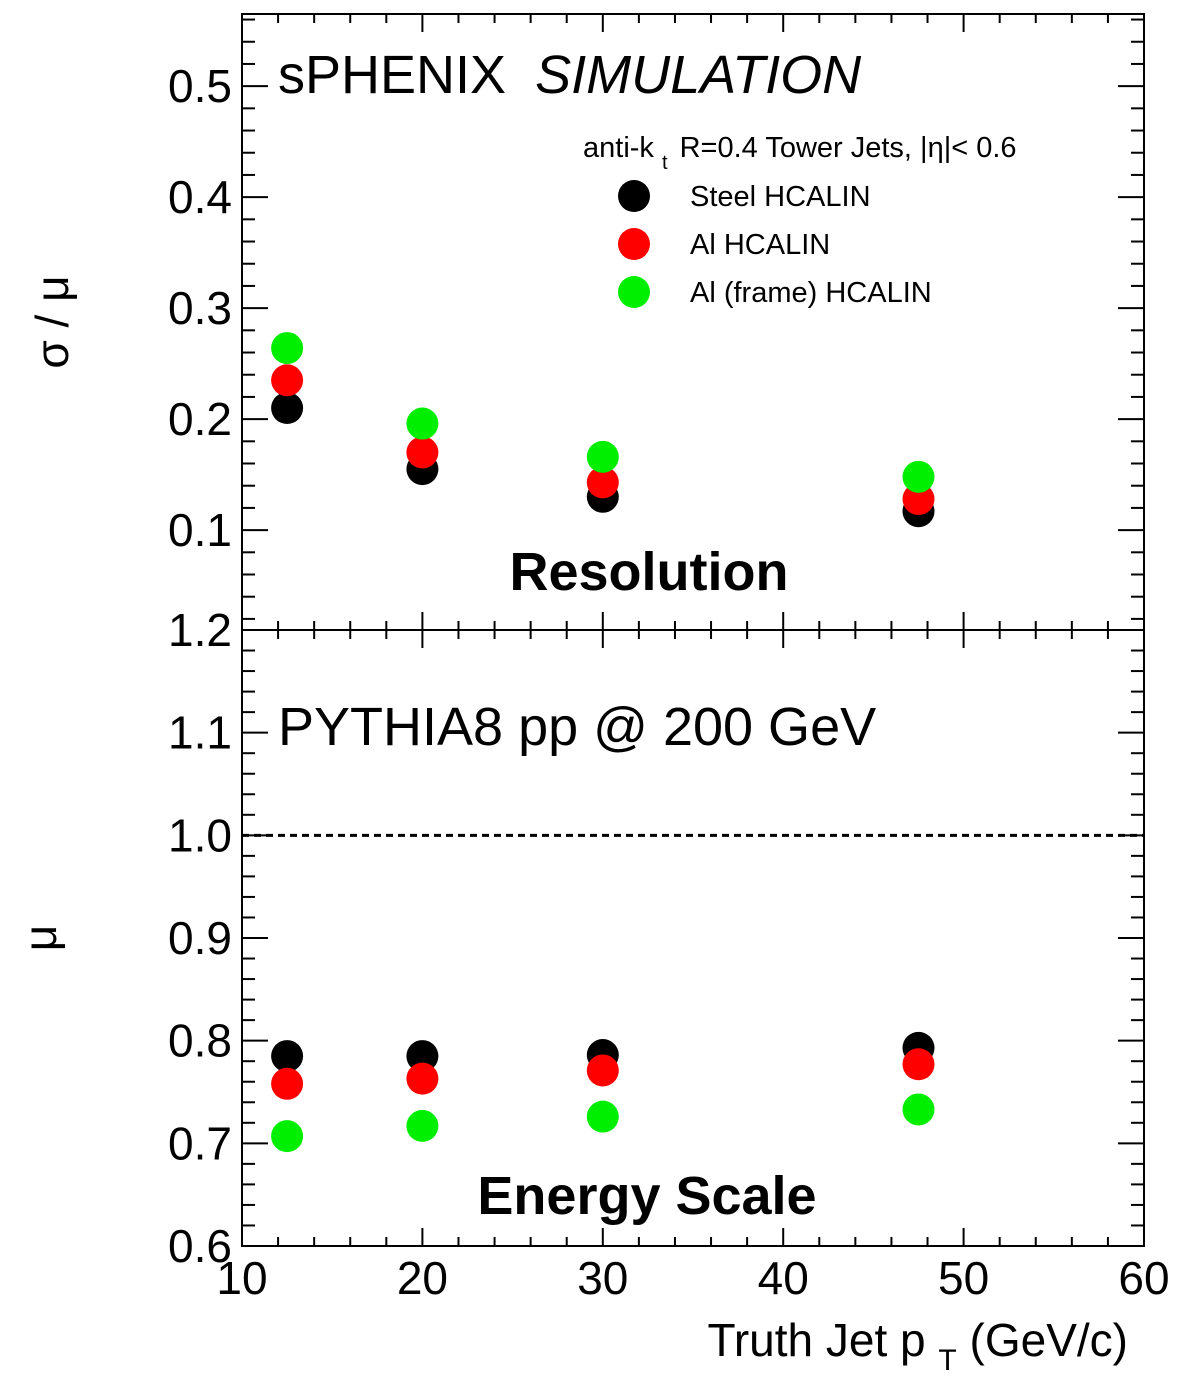  I want to click on legend-header: anti-k t R=0.4 Tower Jets, |η|< 0.6, so click(800, 154).